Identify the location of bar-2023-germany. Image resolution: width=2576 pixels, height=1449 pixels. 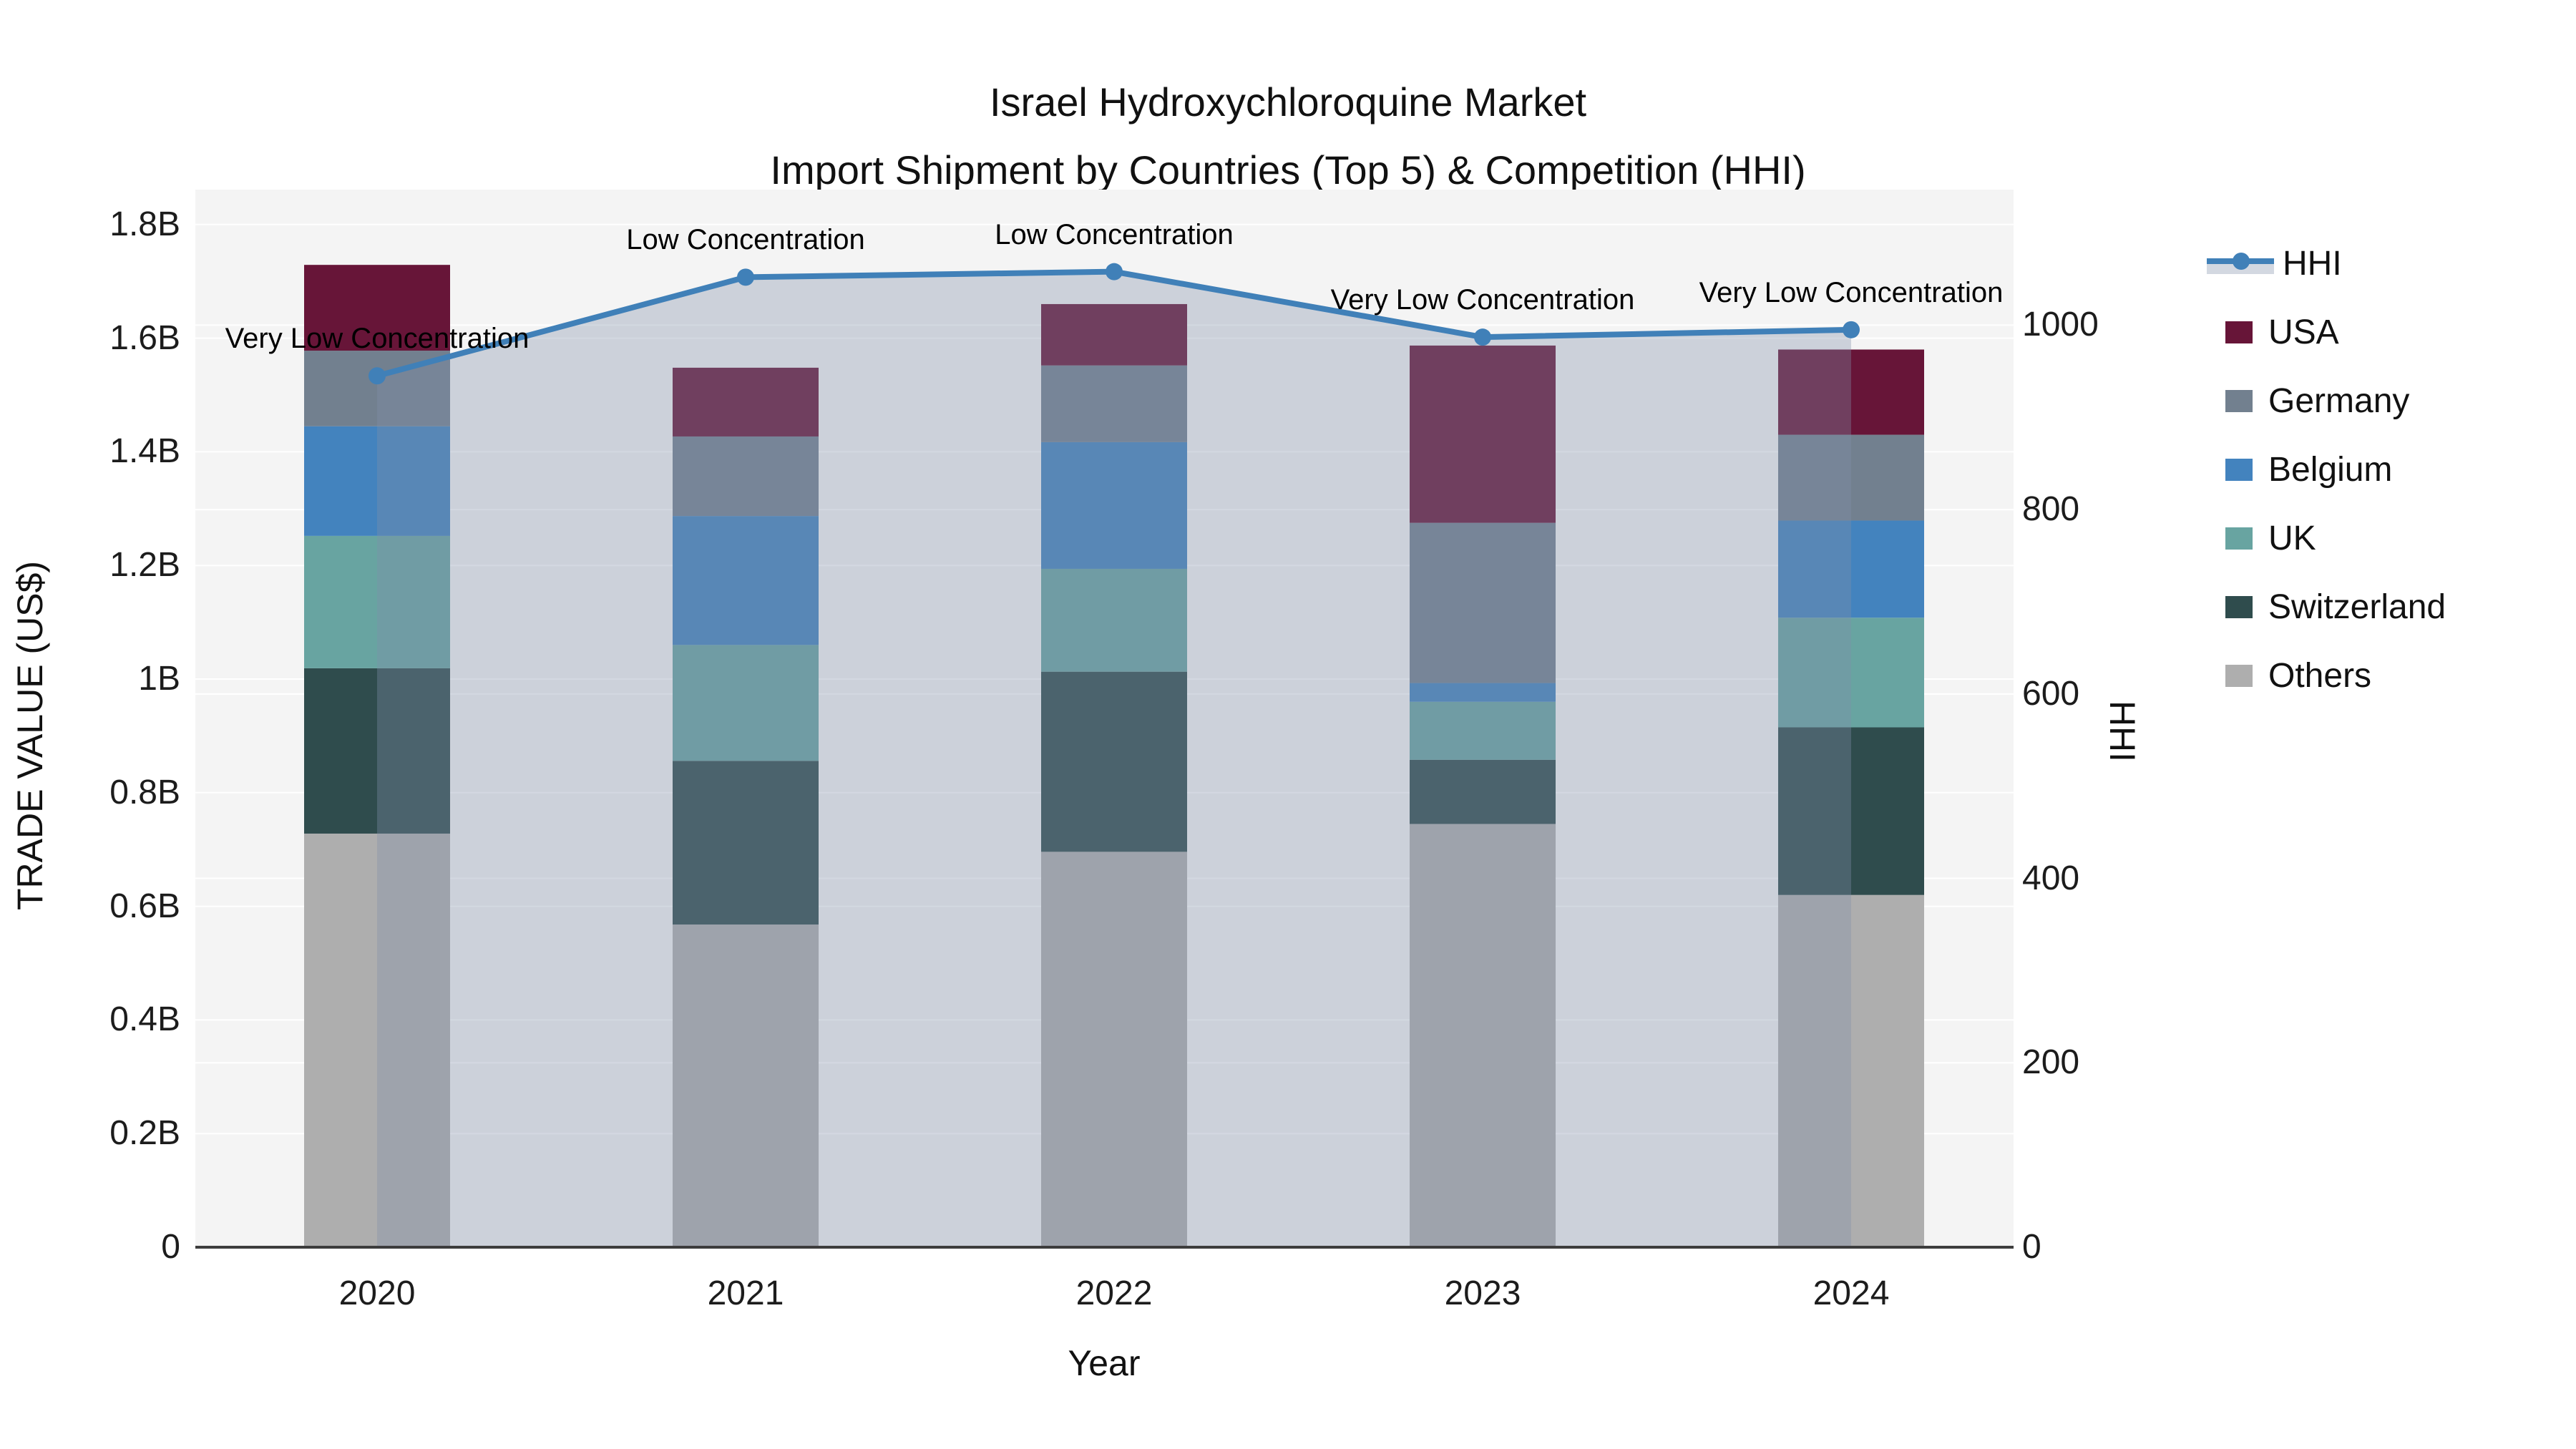
(1483, 602).